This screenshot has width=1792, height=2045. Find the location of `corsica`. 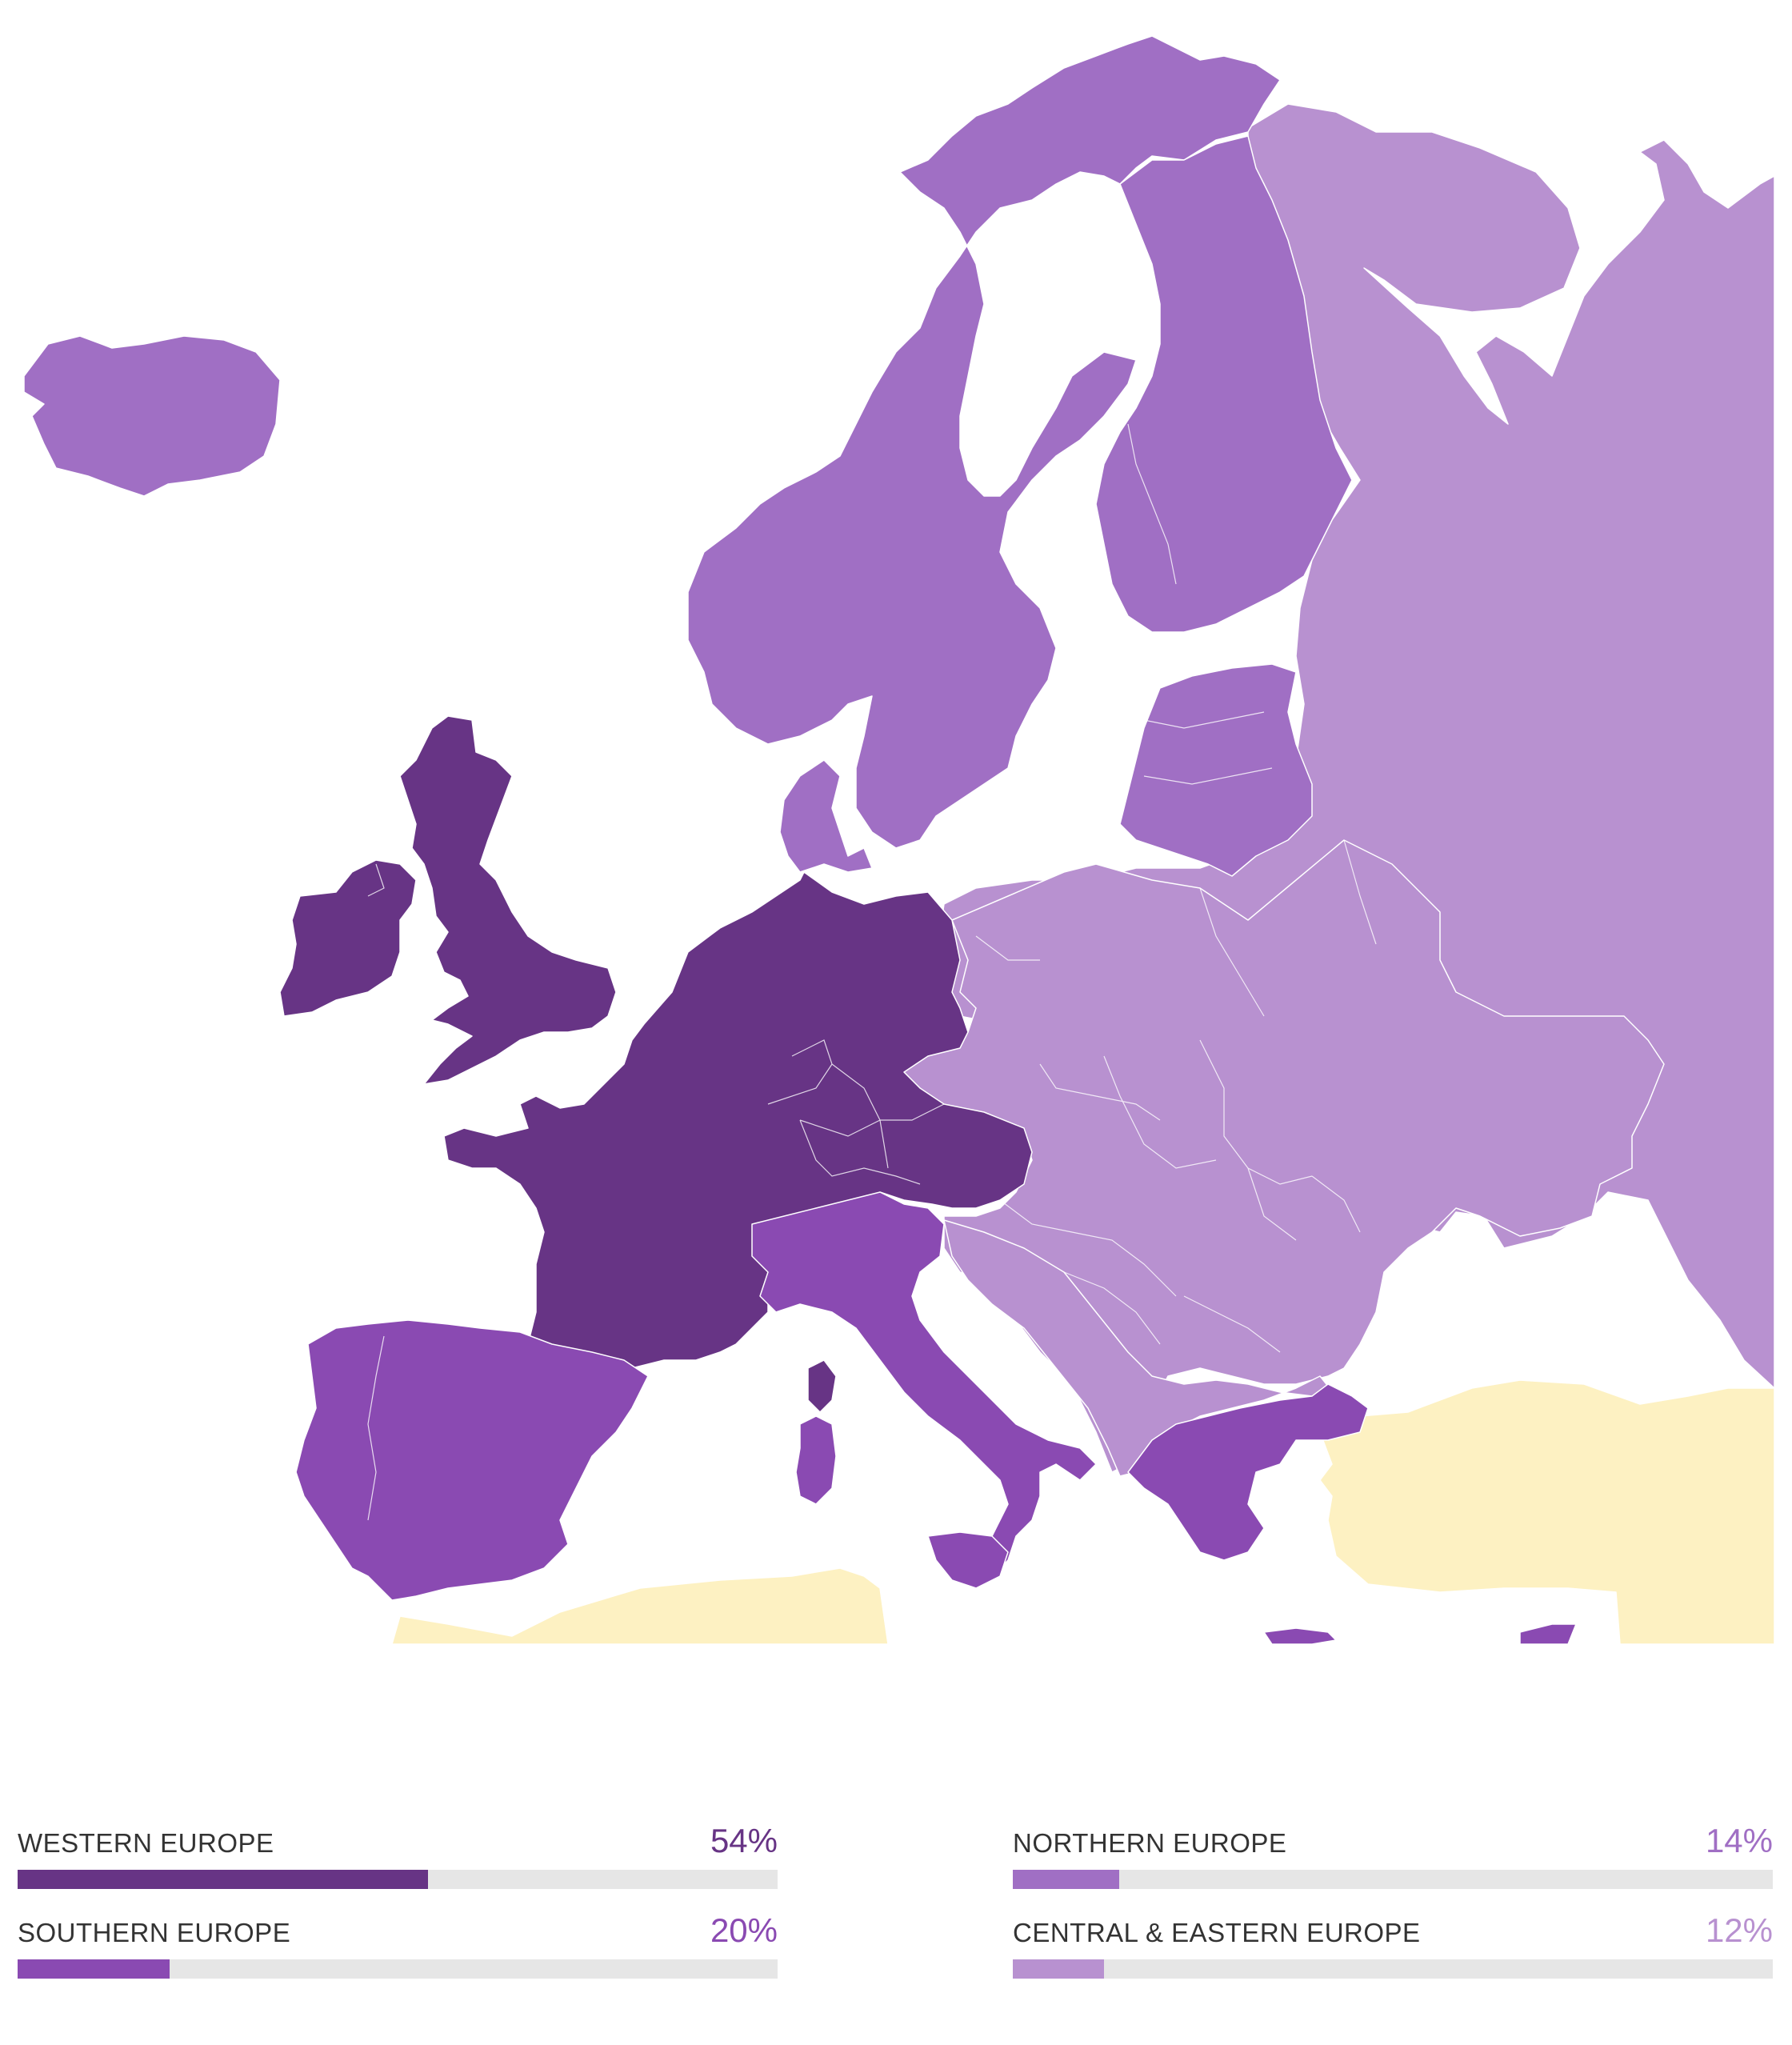

corsica is located at coordinates (822, 1386).